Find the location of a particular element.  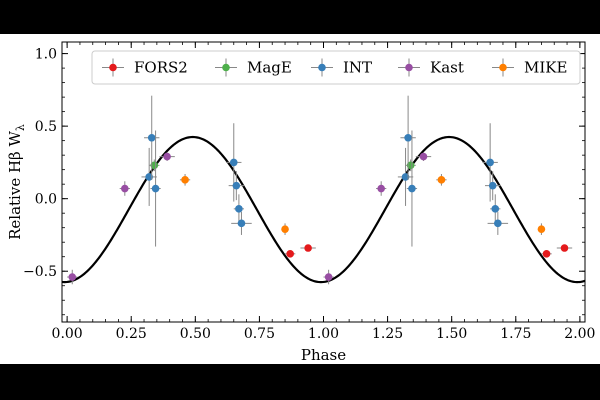

legend-label: INT is located at coordinates (357, 68).